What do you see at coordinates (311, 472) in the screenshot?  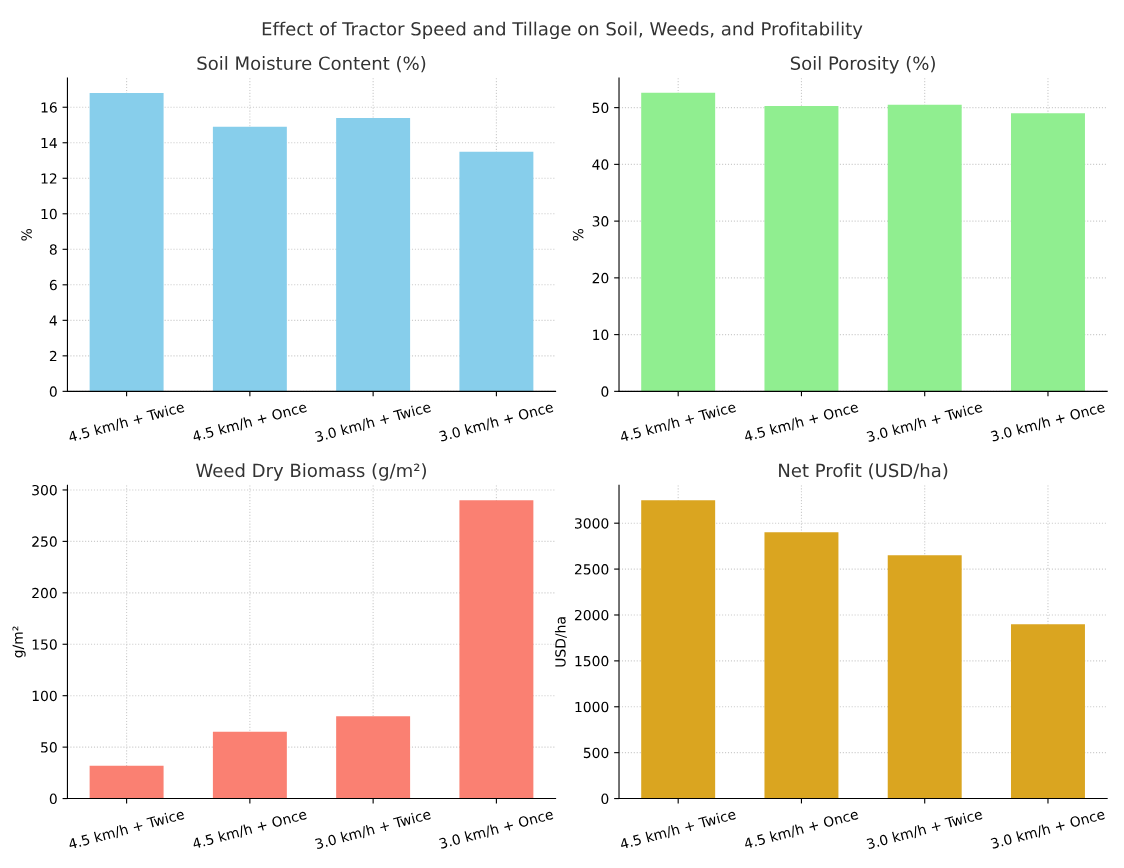 I see `chart-title: Weed Dry Biomass (g/m²)` at bounding box center [311, 472].